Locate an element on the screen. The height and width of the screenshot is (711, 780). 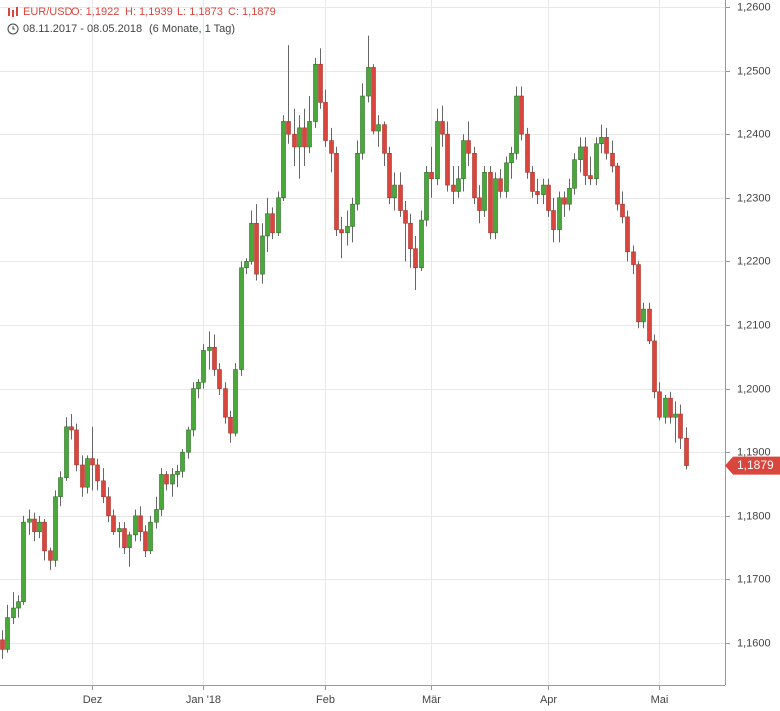
quote-open: O: 1,1922 is located at coordinates (95, 12).